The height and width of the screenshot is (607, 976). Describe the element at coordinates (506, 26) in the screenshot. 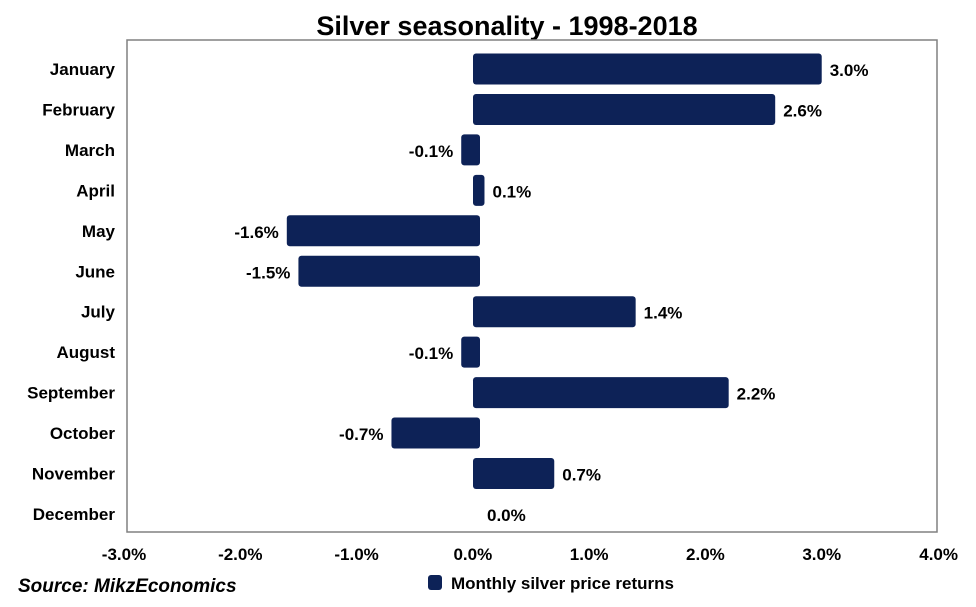

I see `chart-title: Silver seasonality - 1998-2018` at that location.